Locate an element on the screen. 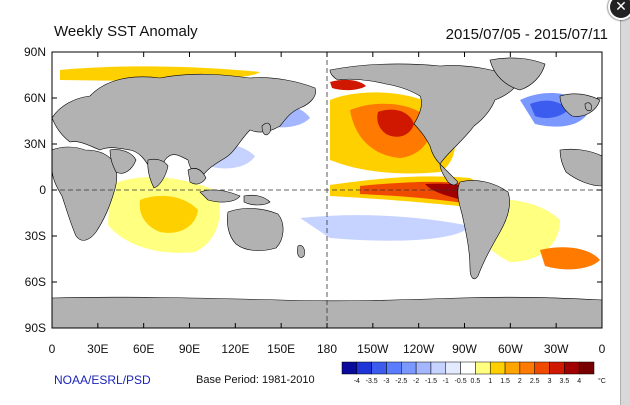 The image size is (630, 405). lon-label: 30W is located at coordinates (556, 349).